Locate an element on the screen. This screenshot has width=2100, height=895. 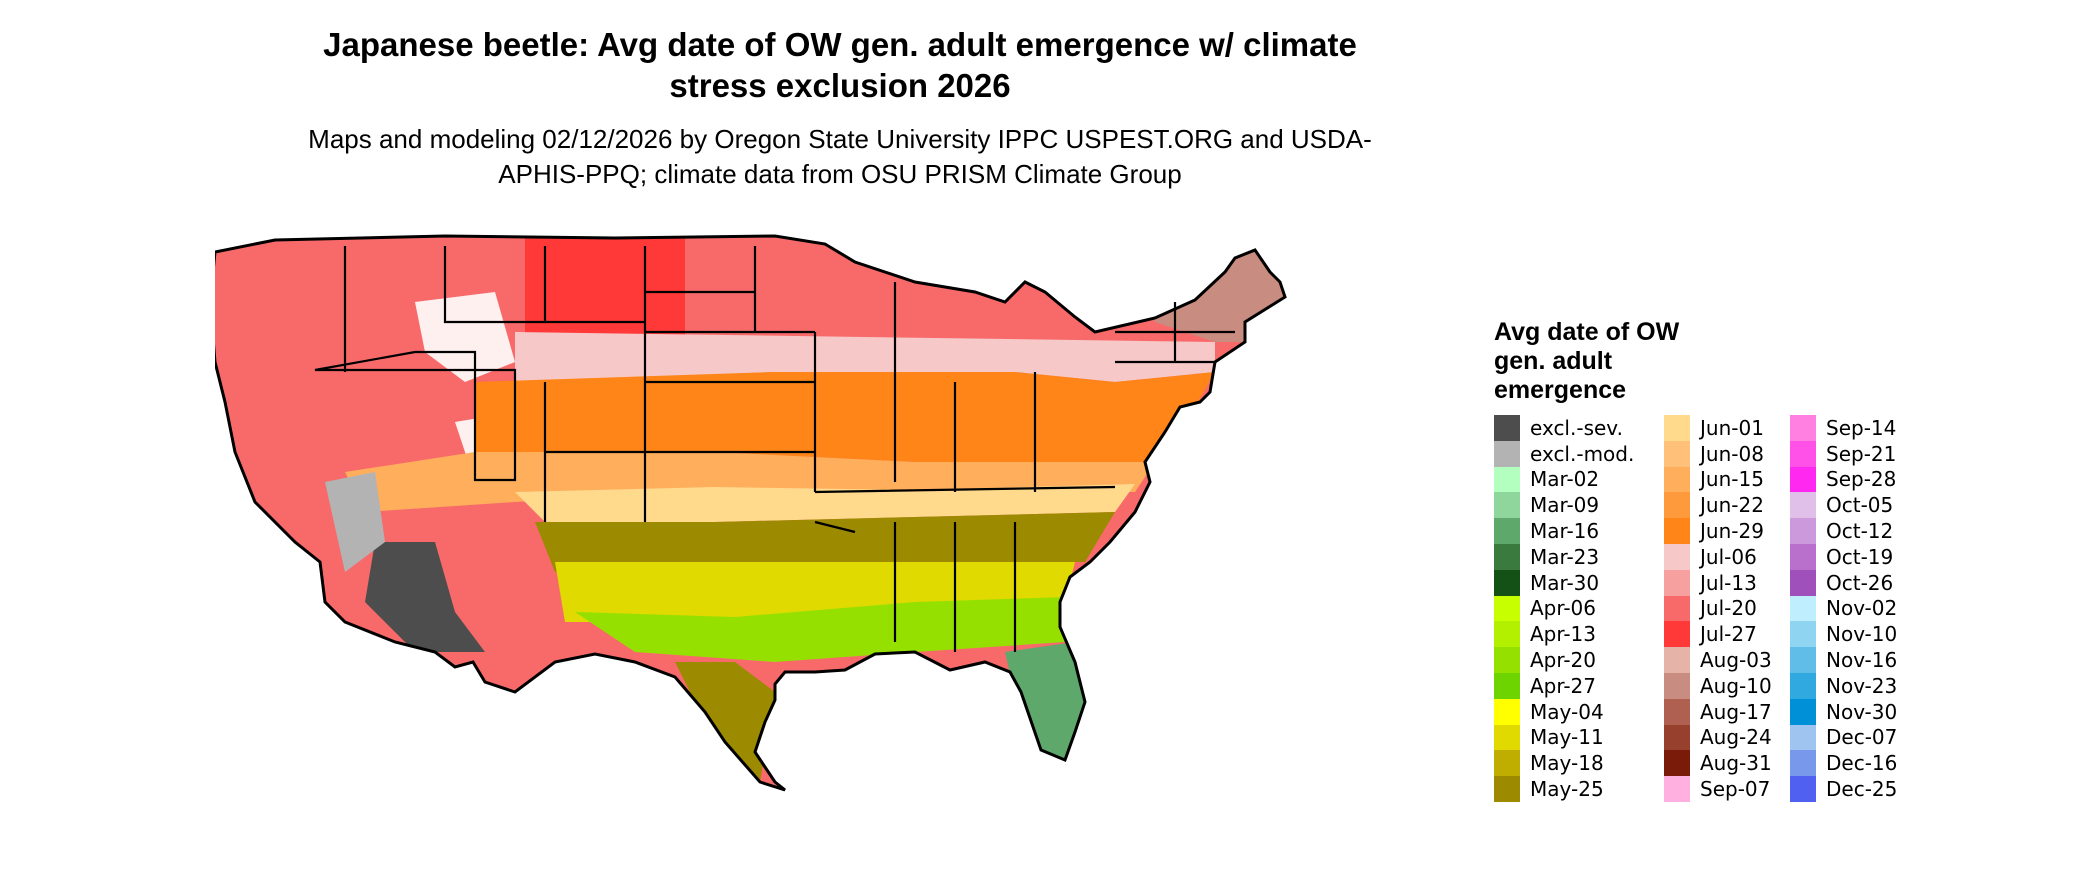
legend-label: Jun-22 is located at coordinates (1732, 505).